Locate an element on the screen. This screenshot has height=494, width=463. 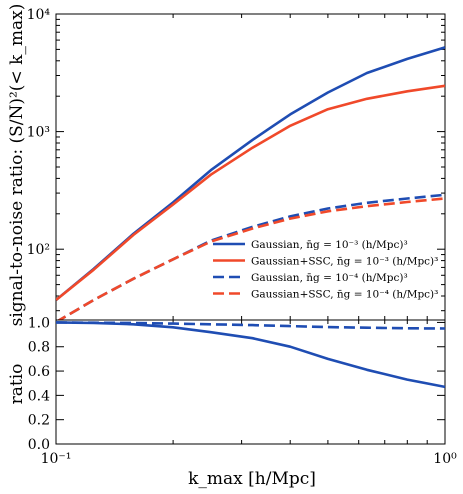
legend-label-2: Gaussian, n̄g = 10⁻⁴ (h/Mpc)³ is located at coordinates (329, 278).